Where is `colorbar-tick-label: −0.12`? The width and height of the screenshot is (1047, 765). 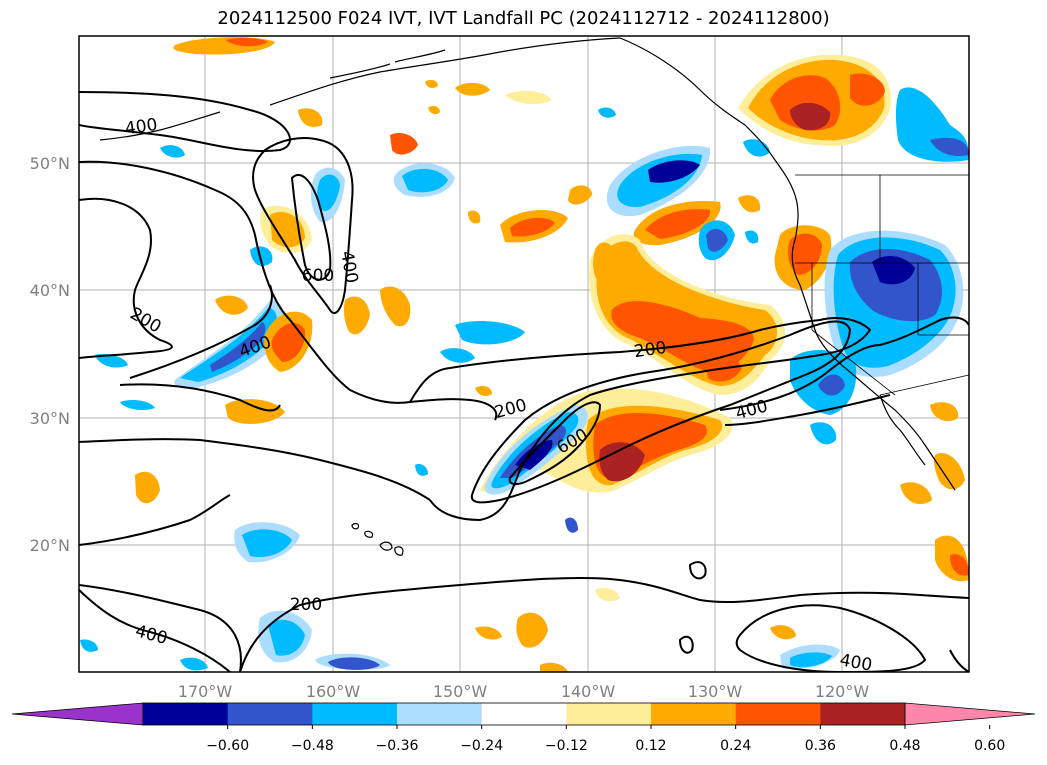 colorbar-tick-label: −0.12 is located at coordinates (566, 746).